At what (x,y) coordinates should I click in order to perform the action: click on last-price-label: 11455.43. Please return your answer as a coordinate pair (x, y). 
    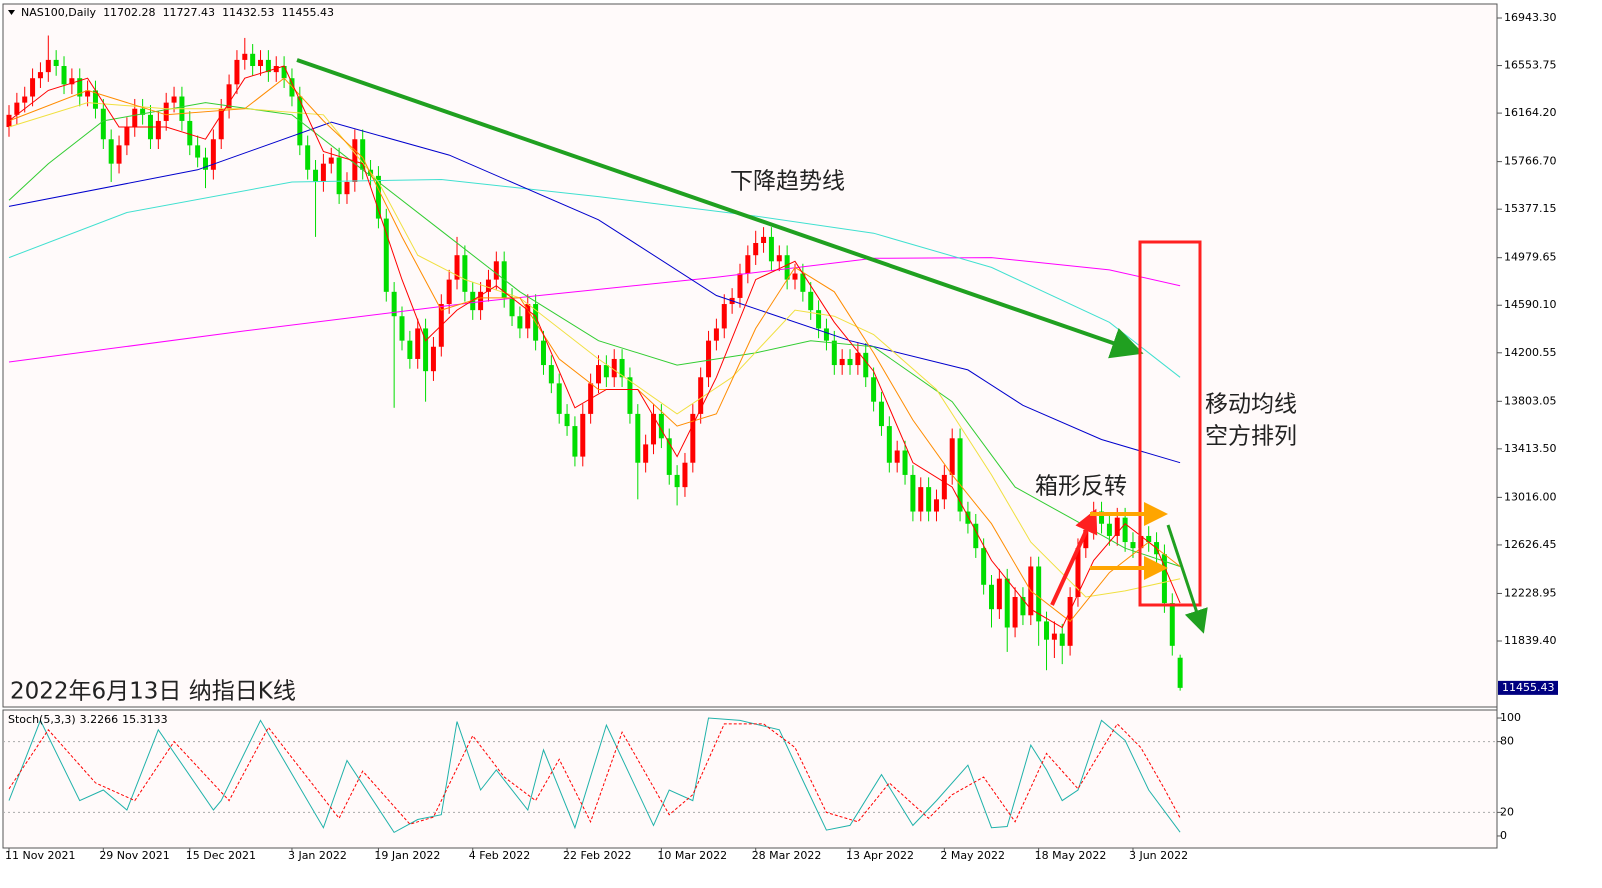
    Looking at the image, I should click on (1528, 687).